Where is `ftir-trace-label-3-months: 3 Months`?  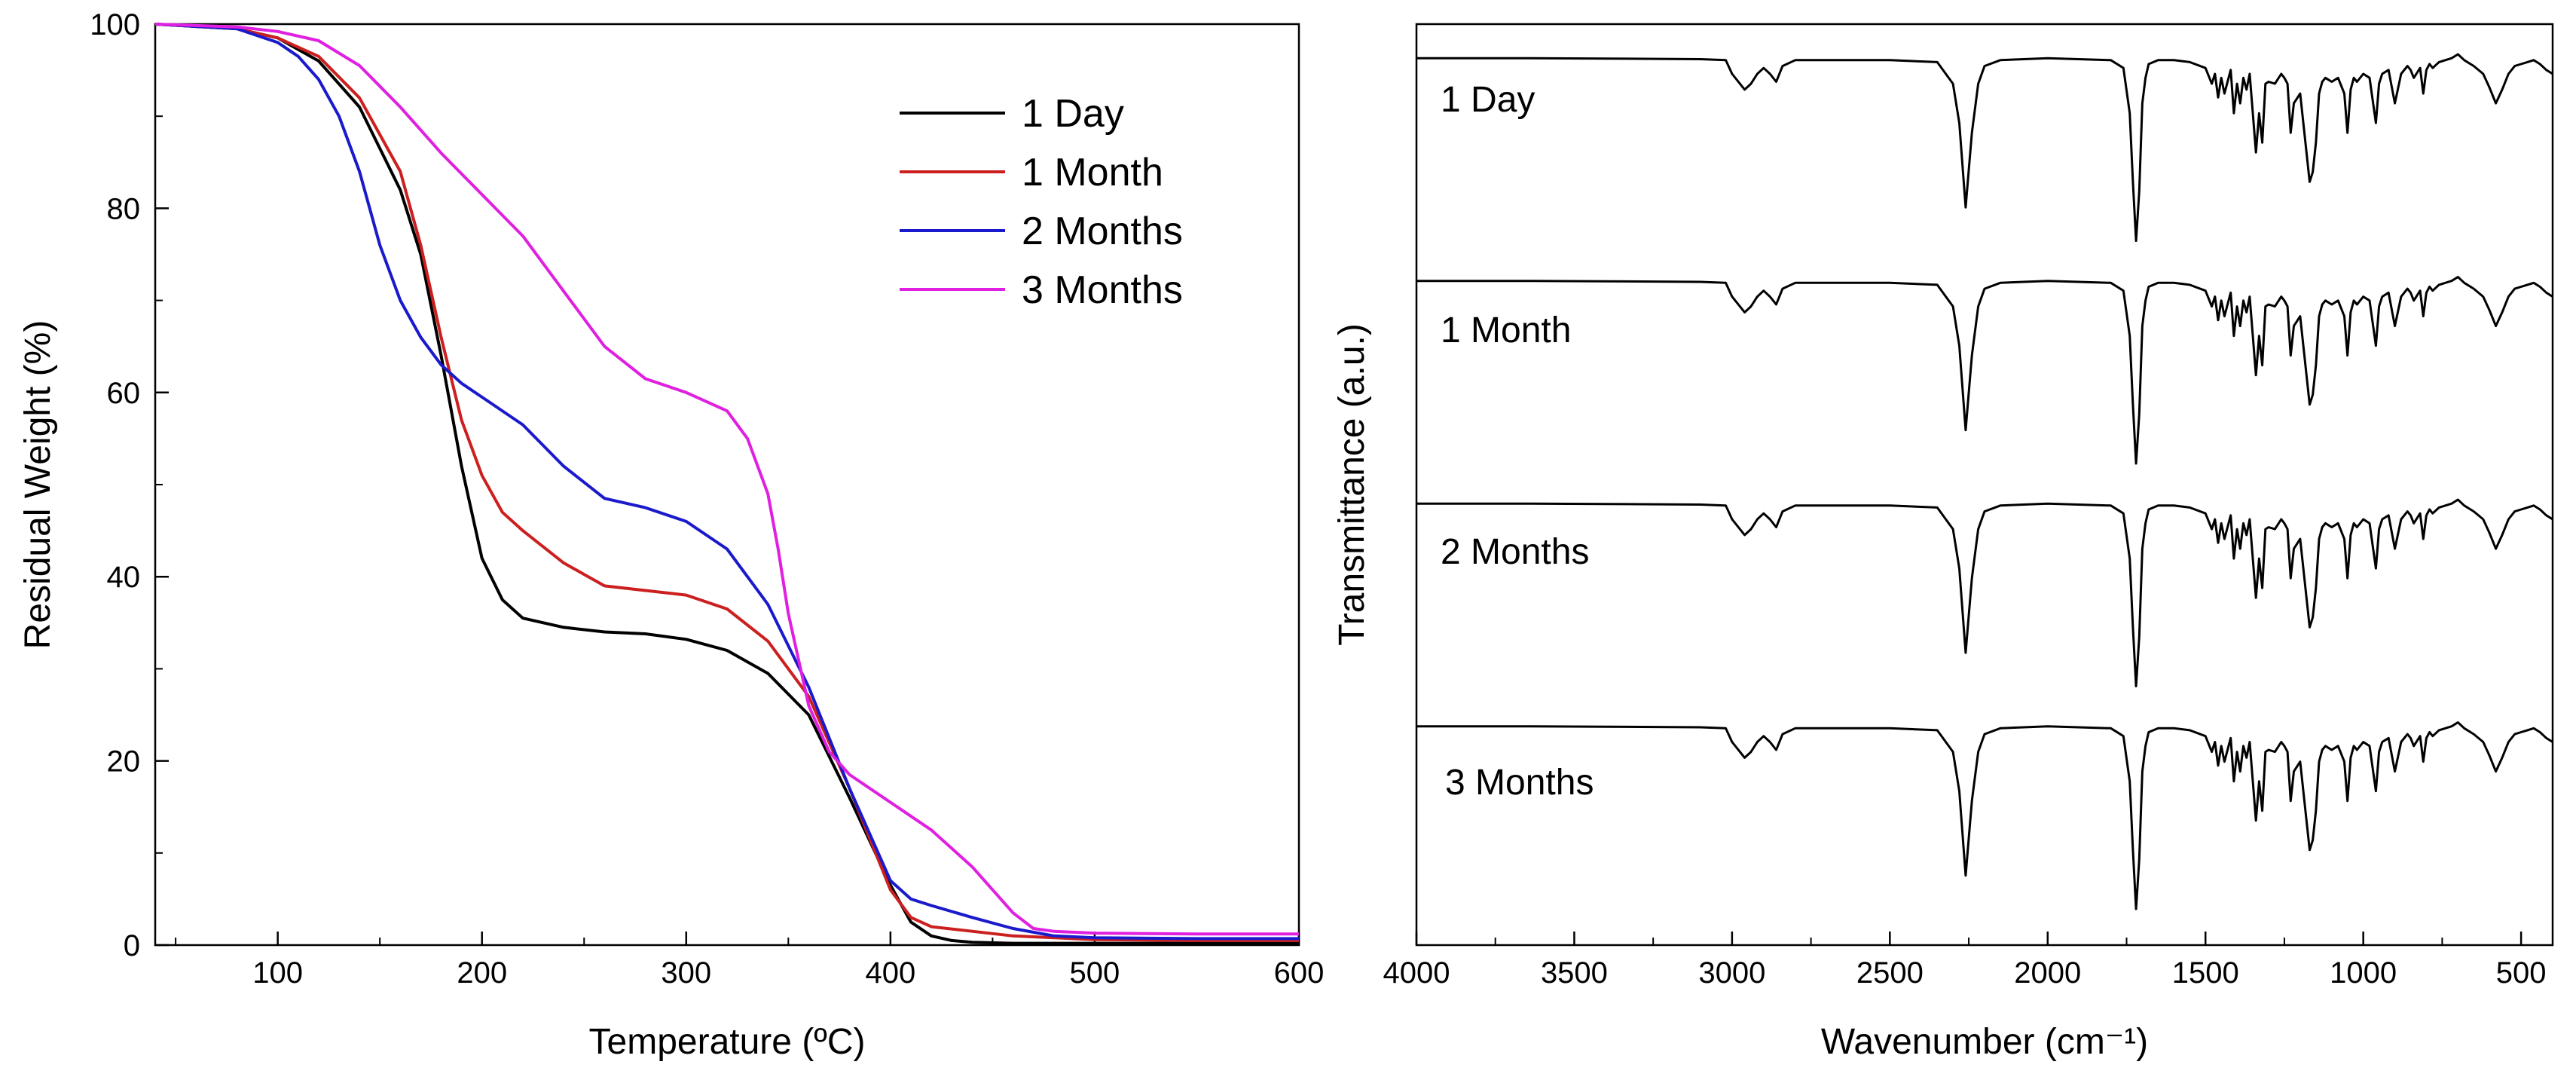
ftir-trace-label-3-months: 3 Months is located at coordinates (1519, 783).